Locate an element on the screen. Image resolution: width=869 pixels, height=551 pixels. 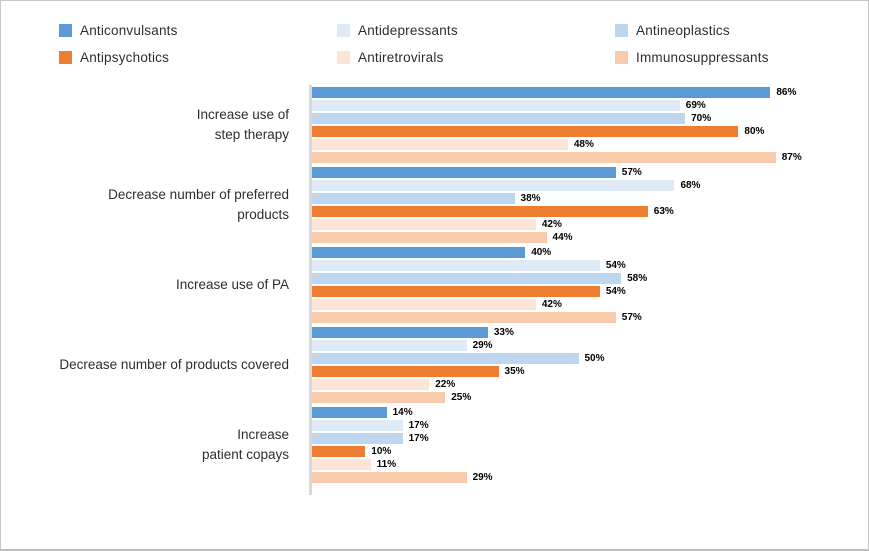
bar-row: 63% is located at coordinates (507, 211).